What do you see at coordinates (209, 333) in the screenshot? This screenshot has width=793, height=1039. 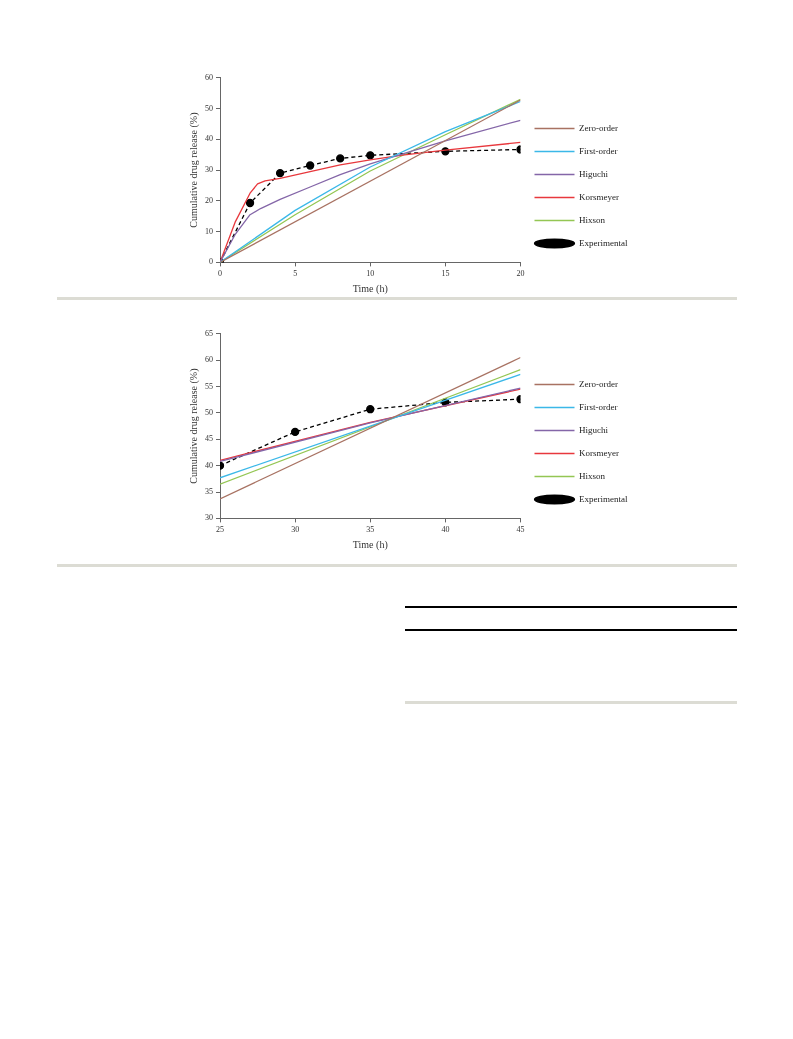 I see `y-tick-label: 65` at bounding box center [209, 333].